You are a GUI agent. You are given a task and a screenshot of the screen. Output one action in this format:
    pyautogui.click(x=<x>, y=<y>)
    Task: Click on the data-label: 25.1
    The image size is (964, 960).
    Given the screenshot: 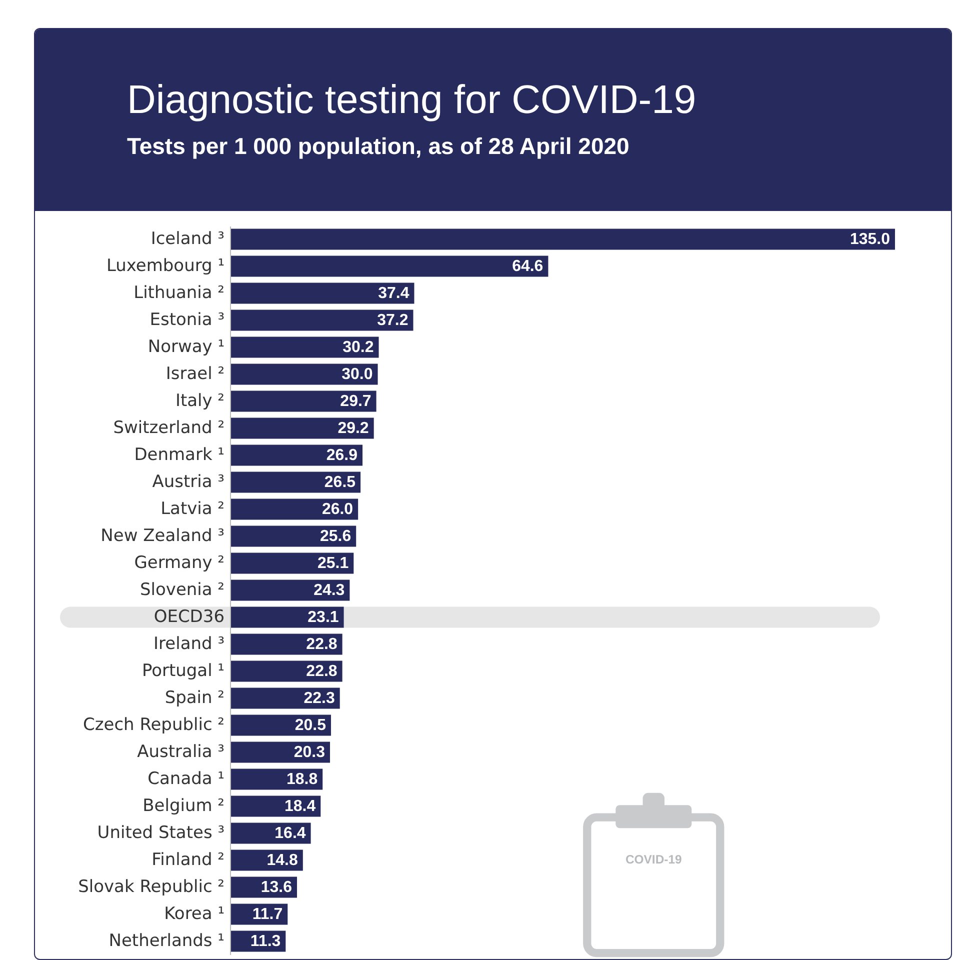 What is the action you would take?
    pyautogui.click(x=333, y=563)
    